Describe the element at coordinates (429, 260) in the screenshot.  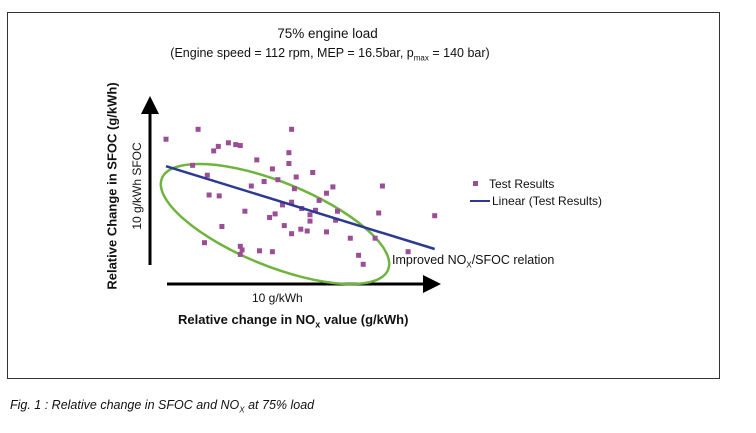
I see `ellipse-label-prefix: Improved NO` at that location.